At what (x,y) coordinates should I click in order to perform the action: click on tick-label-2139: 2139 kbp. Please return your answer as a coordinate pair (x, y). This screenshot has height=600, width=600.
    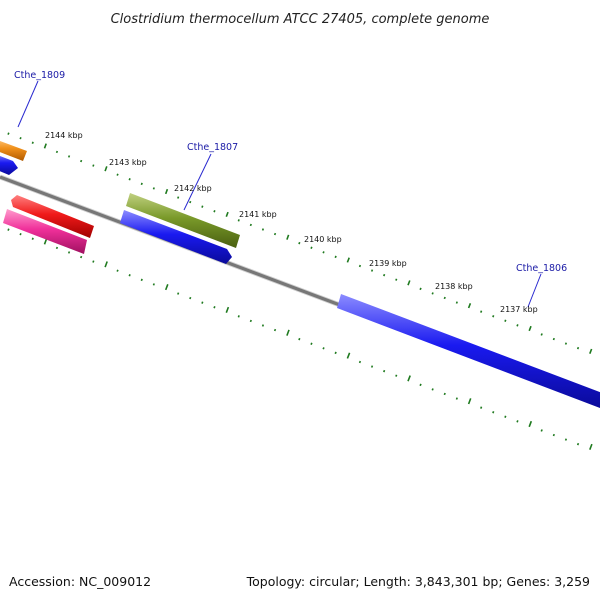
    Looking at the image, I should click on (388, 263).